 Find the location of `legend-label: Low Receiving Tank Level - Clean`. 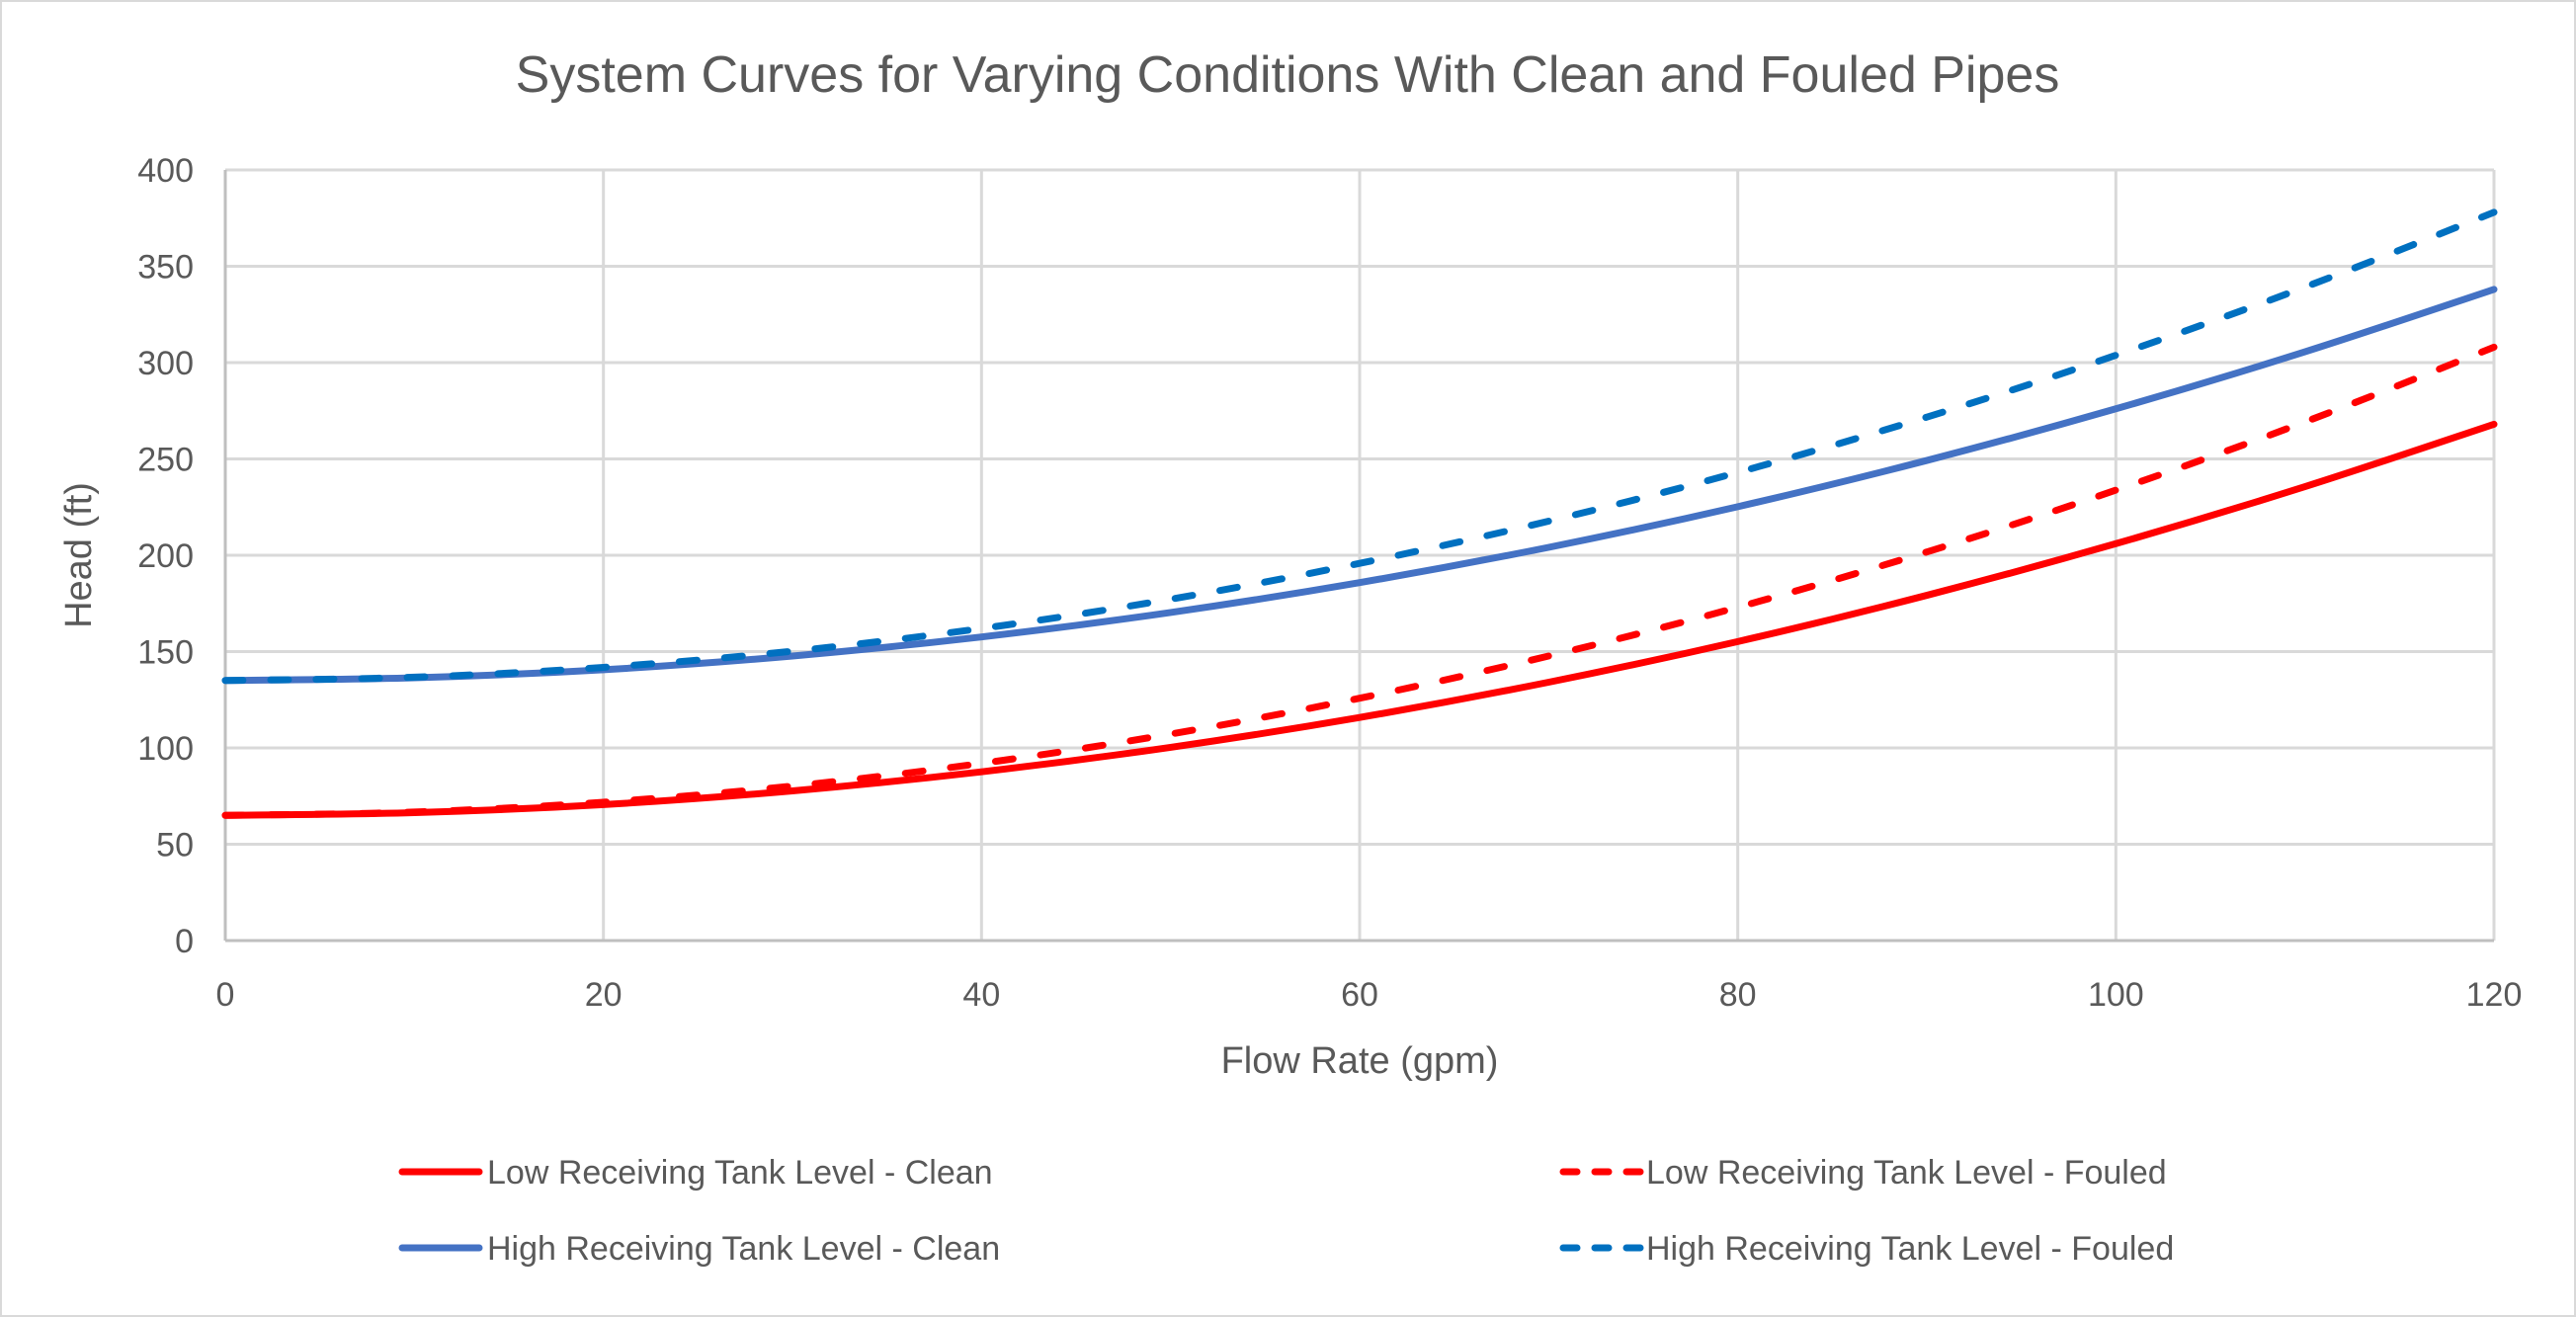

legend-label: Low Receiving Tank Level - Clean is located at coordinates (740, 1173).